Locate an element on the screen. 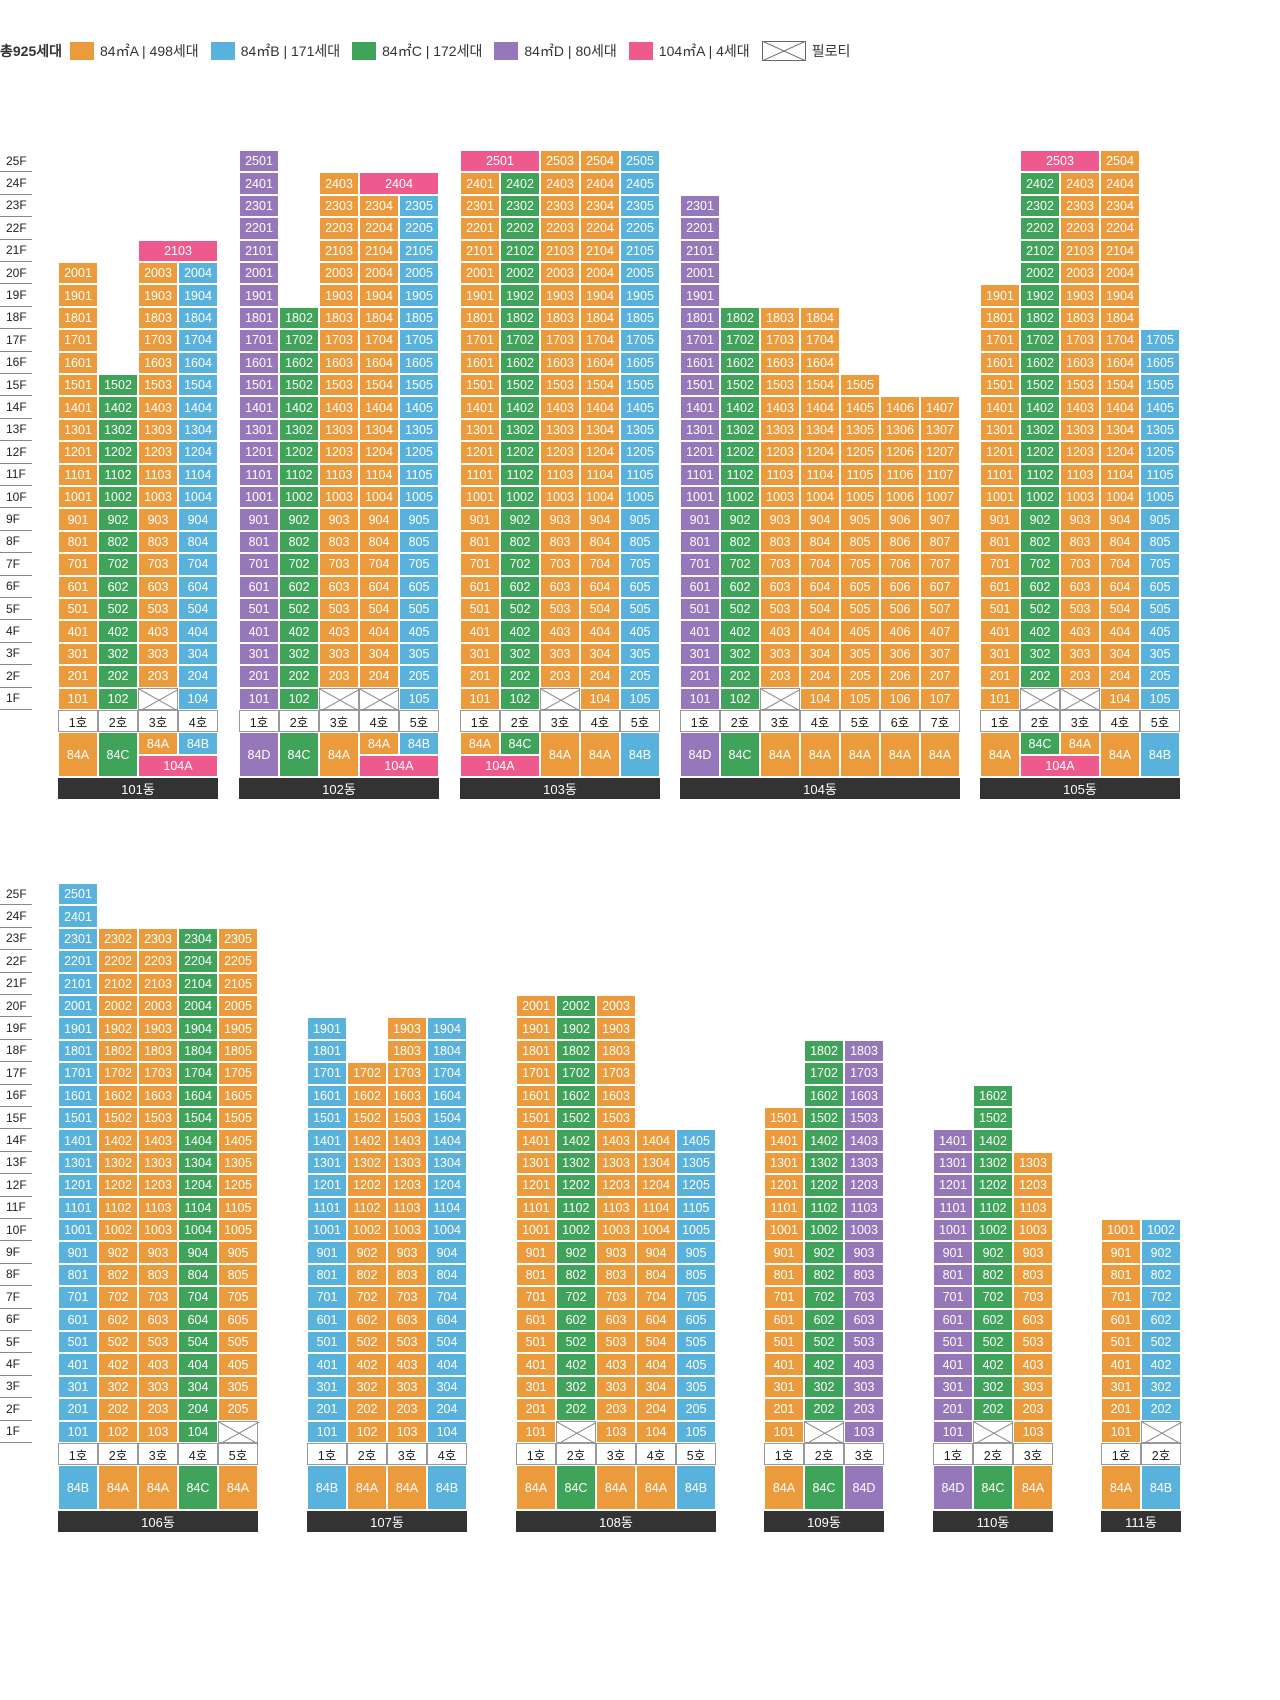  unit-cell: 901 is located at coordinates (78, 519).